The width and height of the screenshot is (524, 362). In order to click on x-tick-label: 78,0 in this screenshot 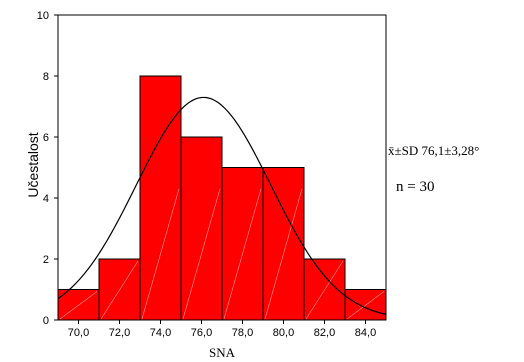, I will do `click(242, 333)`.